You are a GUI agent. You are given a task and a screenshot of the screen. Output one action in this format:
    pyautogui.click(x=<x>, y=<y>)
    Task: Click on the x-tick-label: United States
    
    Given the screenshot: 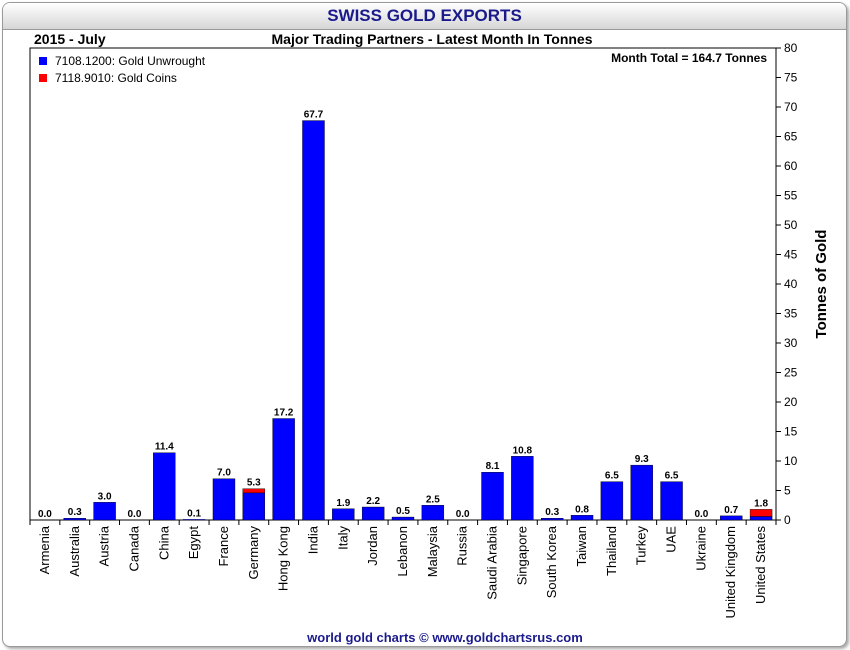 What is the action you would take?
    pyautogui.click(x=760, y=565)
    